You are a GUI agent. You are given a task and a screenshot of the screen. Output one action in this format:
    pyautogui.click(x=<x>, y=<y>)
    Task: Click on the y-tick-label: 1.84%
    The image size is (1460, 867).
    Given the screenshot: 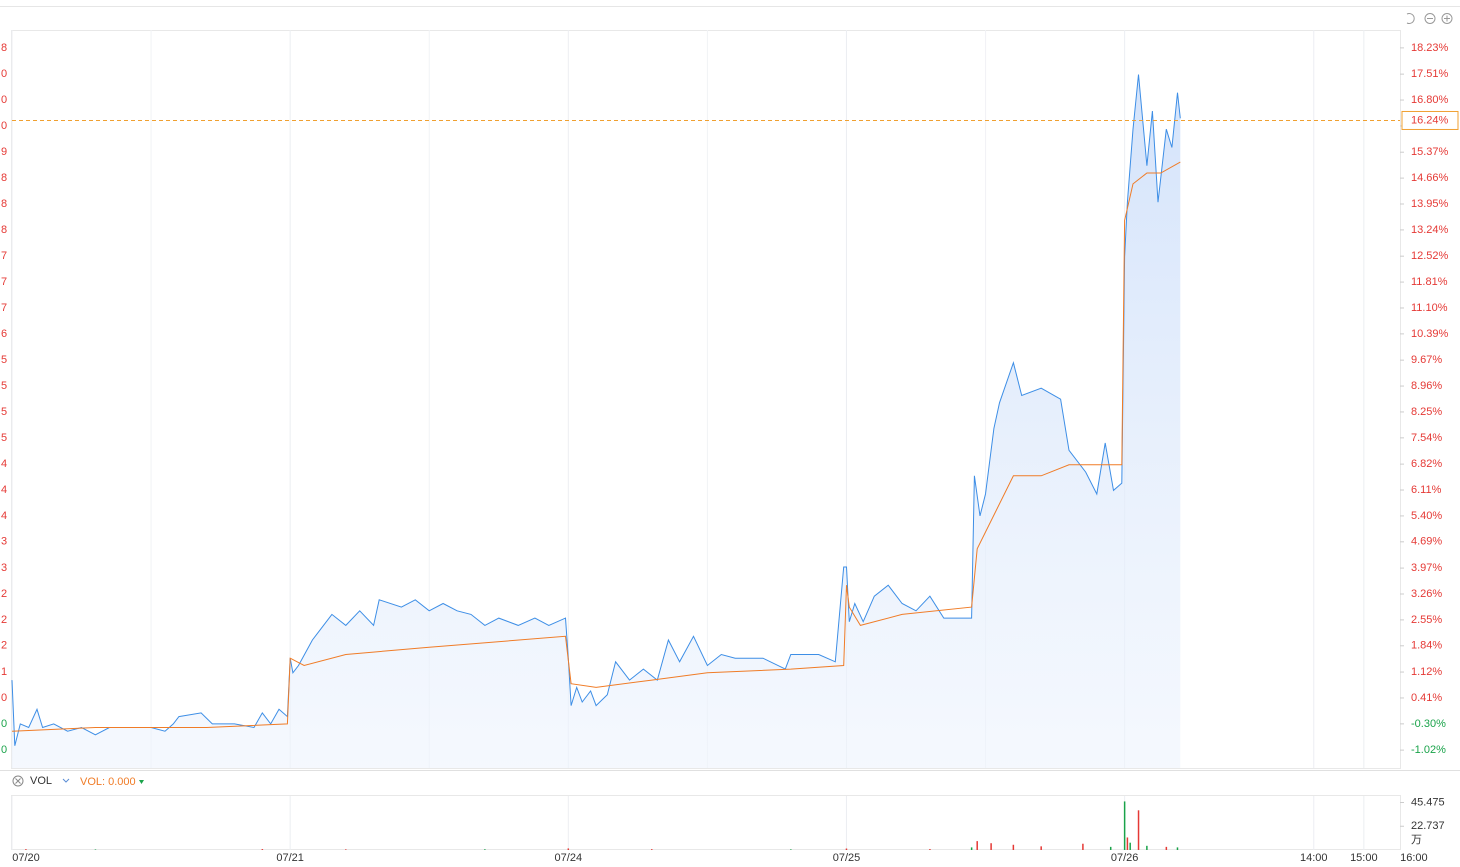 What is the action you would take?
    pyautogui.click(x=1426, y=646)
    